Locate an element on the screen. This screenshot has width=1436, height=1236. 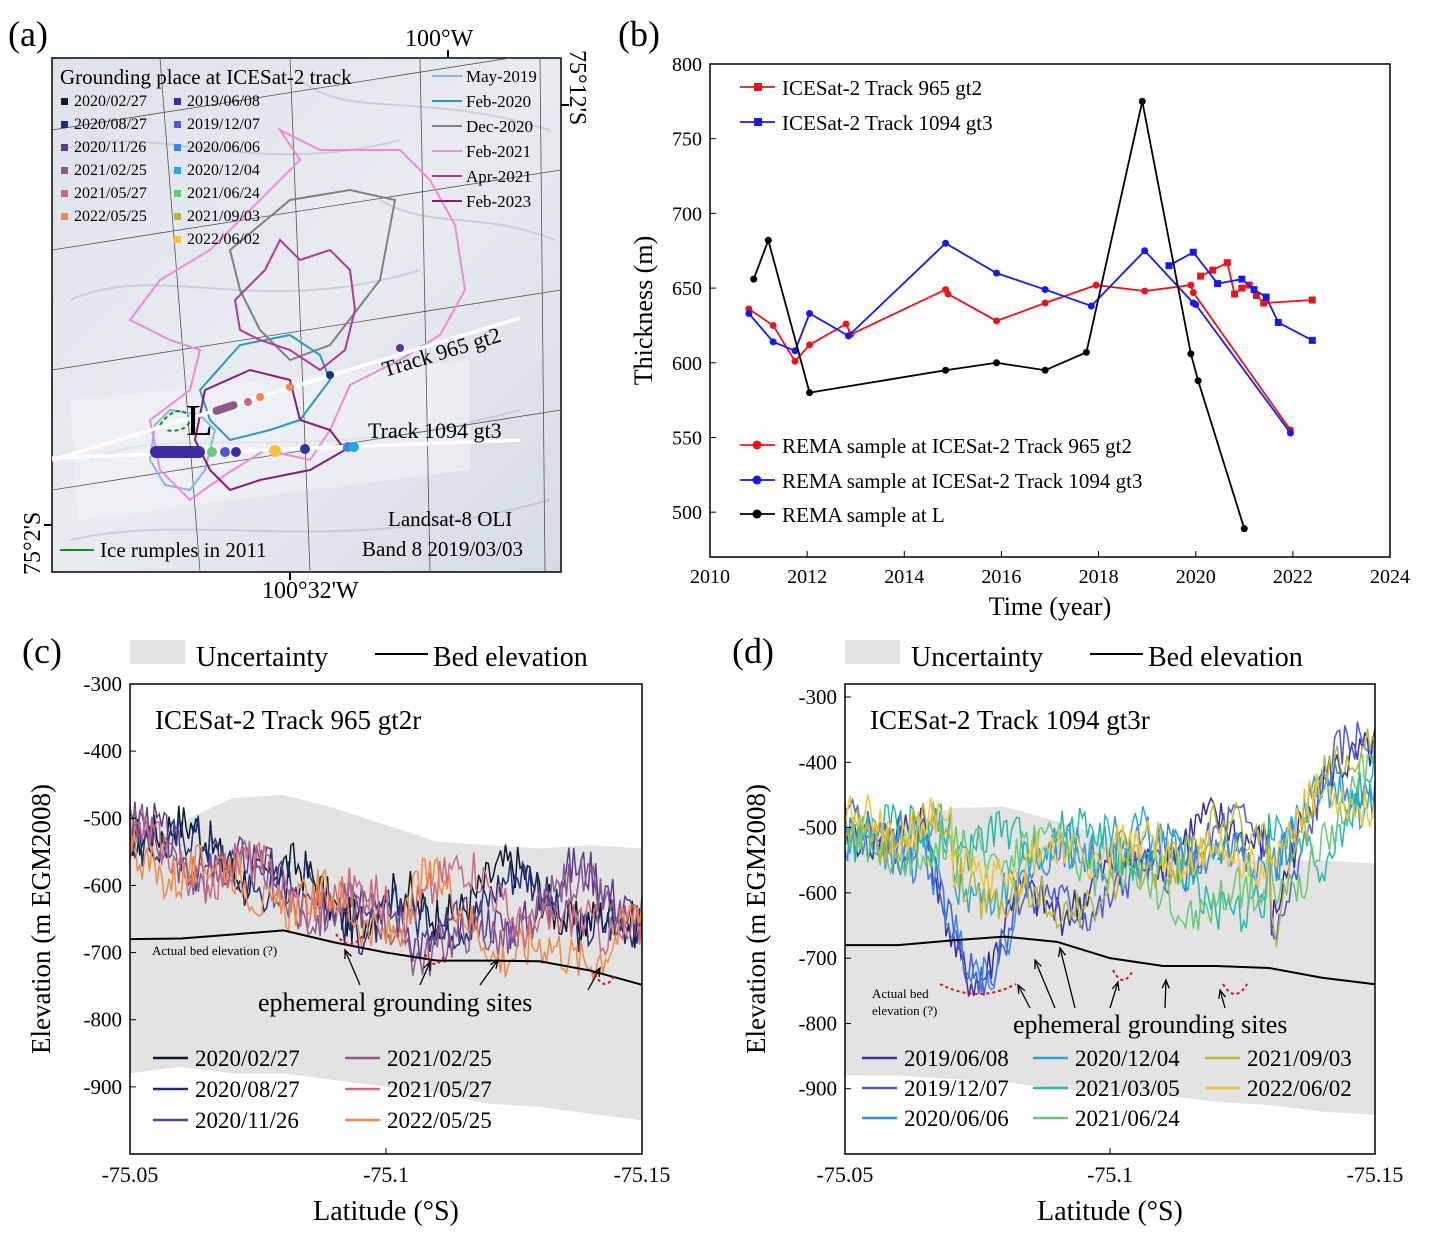
x-tick-label: -75.15 is located at coordinates (1375, 1174).